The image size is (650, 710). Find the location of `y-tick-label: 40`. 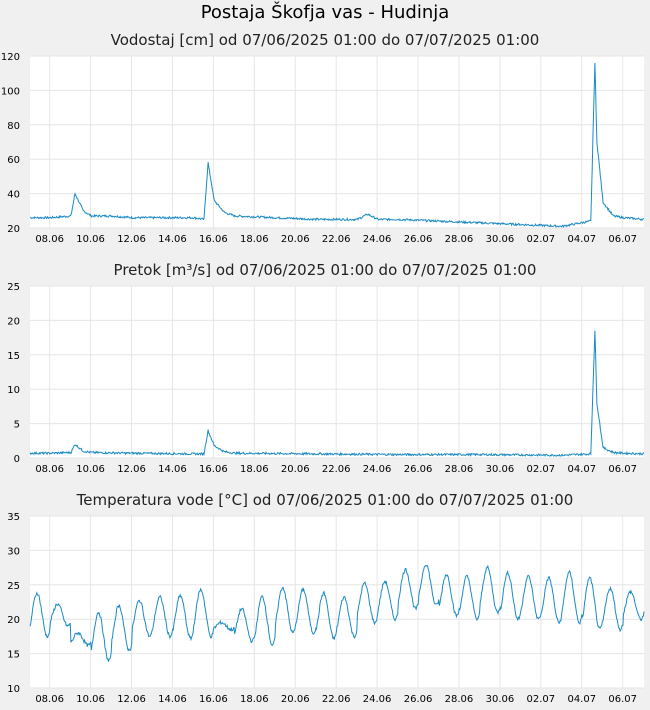

y-tick-label: 40 is located at coordinates (13, 195).